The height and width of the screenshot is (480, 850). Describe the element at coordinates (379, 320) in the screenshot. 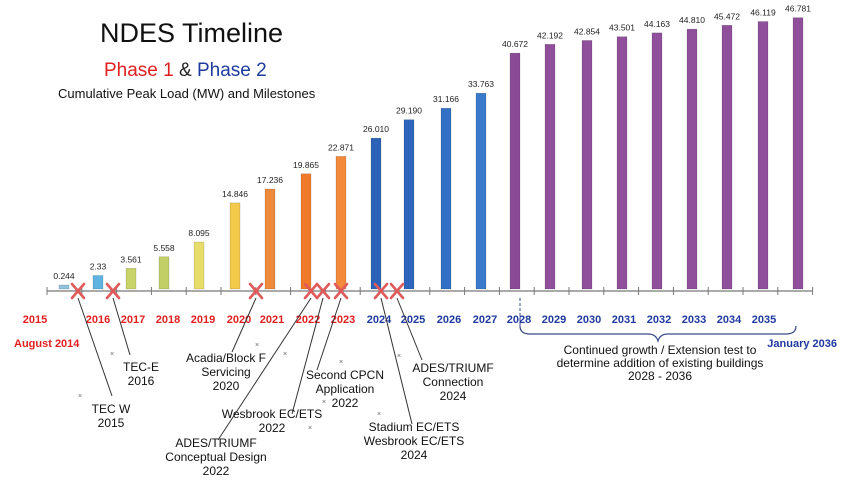

I see `year-label: 2024` at that location.